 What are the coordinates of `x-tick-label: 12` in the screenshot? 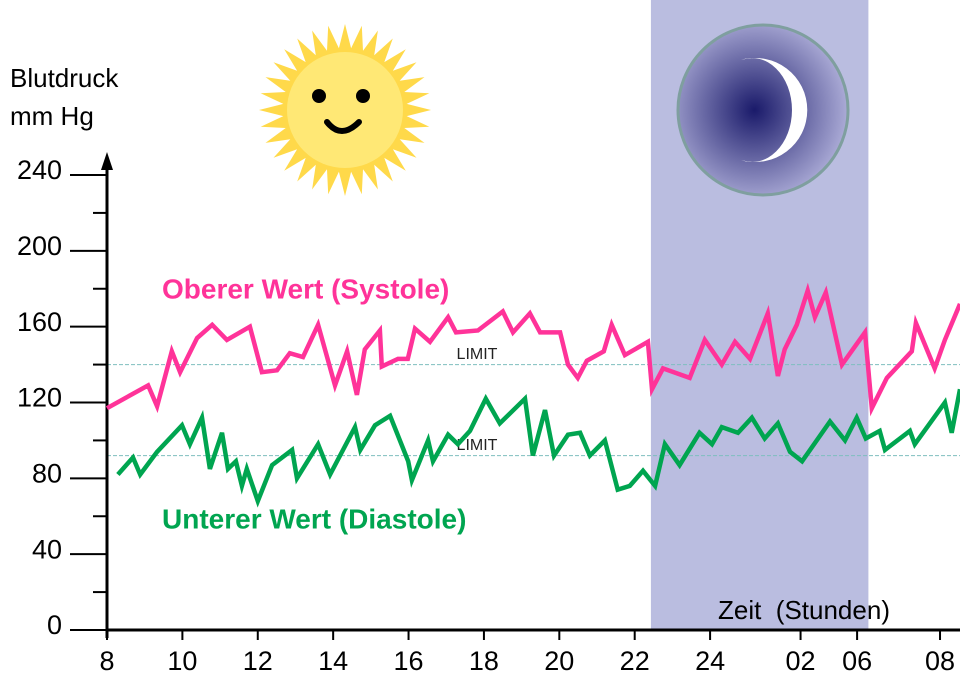 It's located at (258, 661).